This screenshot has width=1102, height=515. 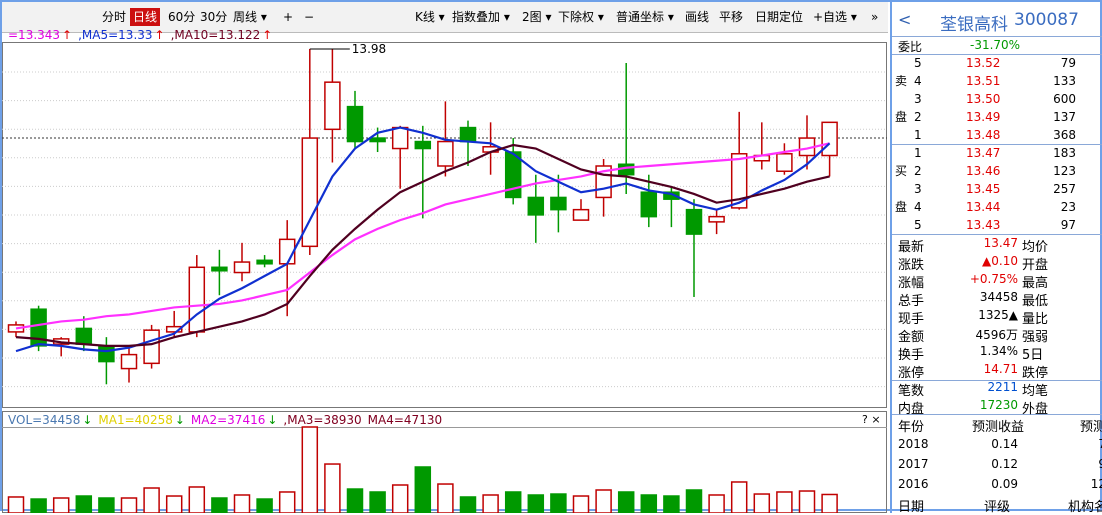 What do you see at coordinates (228, 420) in the screenshot?
I see `legend-text: MA2=37416` at bounding box center [228, 420].